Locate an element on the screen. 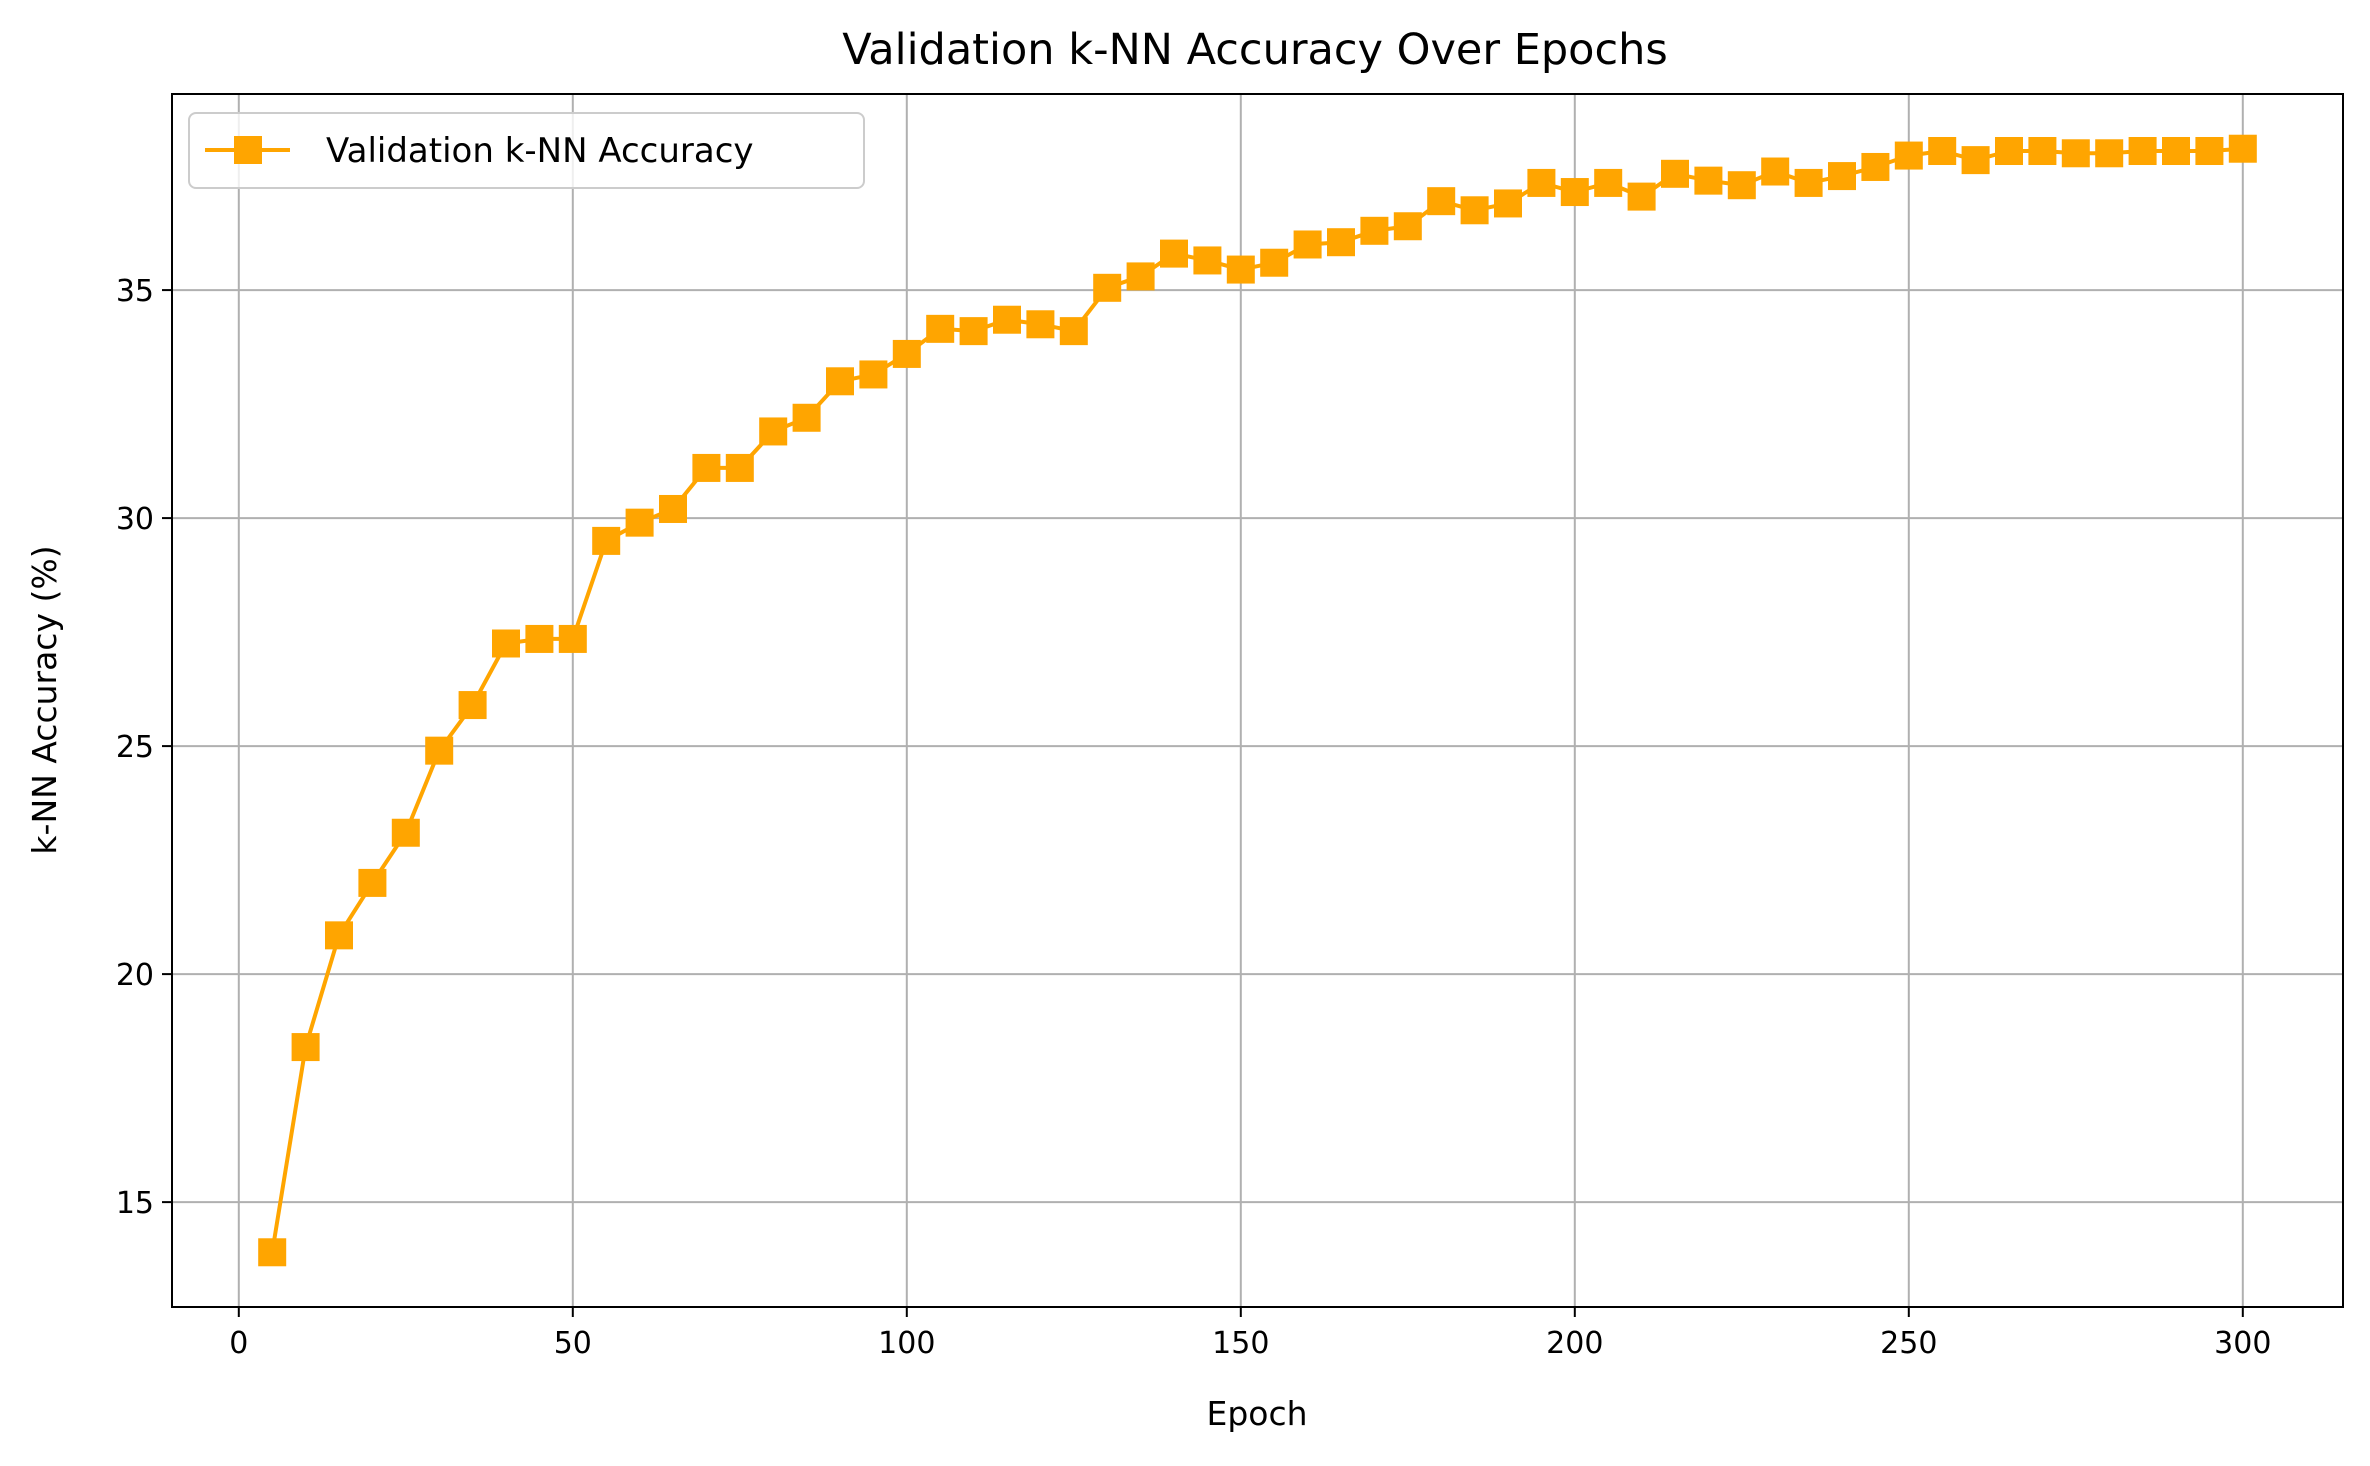  x-axis-ticks: 0 50 100 150 200 250 300 is located at coordinates (1250, 1334).